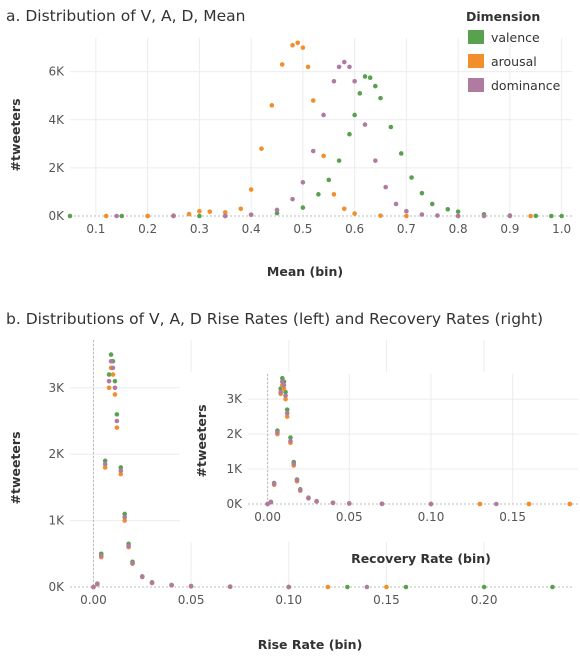 The height and width of the screenshot is (657, 580). Describe the element at coordinates (349, 517) in the screenshot. I see `panel-c-xtick-label: 0.05` at that location.